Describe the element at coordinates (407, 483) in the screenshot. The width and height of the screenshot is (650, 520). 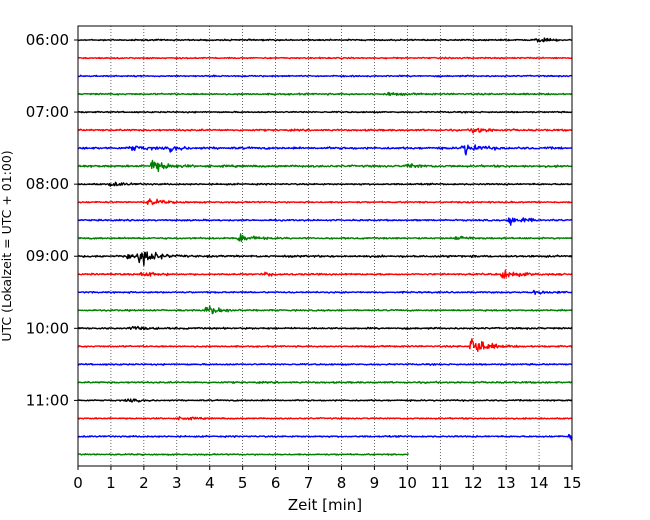
I see `x-tick-label-10: 10` at that location.